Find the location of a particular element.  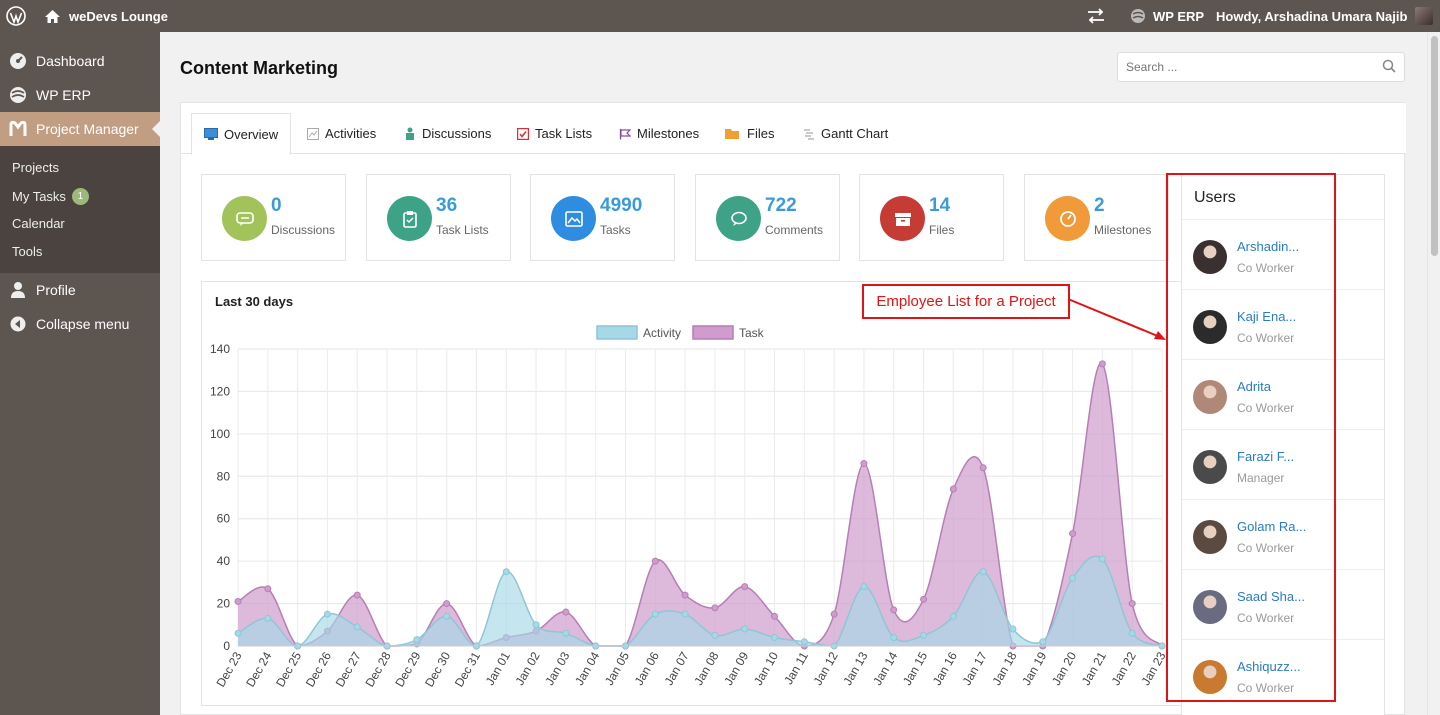

stat-card-files: 14 Files is located at coordinates (931, 217).